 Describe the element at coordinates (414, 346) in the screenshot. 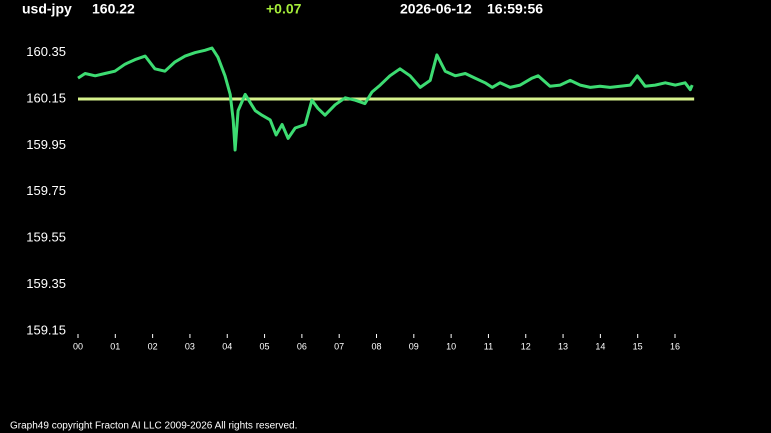

I see `x-tick-label: 09` at that location.